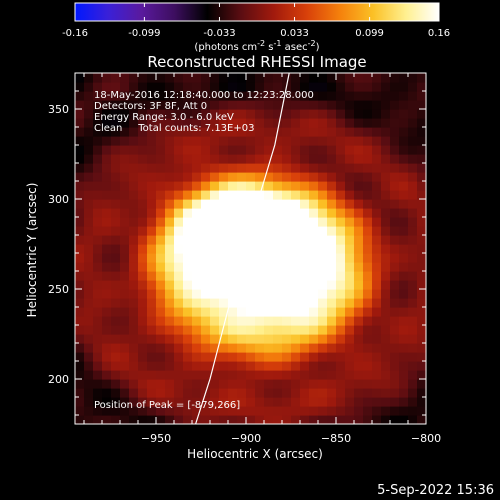 This screenshot has height=500, width=500. I want to click on colorbar-tick-label: -0.099, so click(144, 33).